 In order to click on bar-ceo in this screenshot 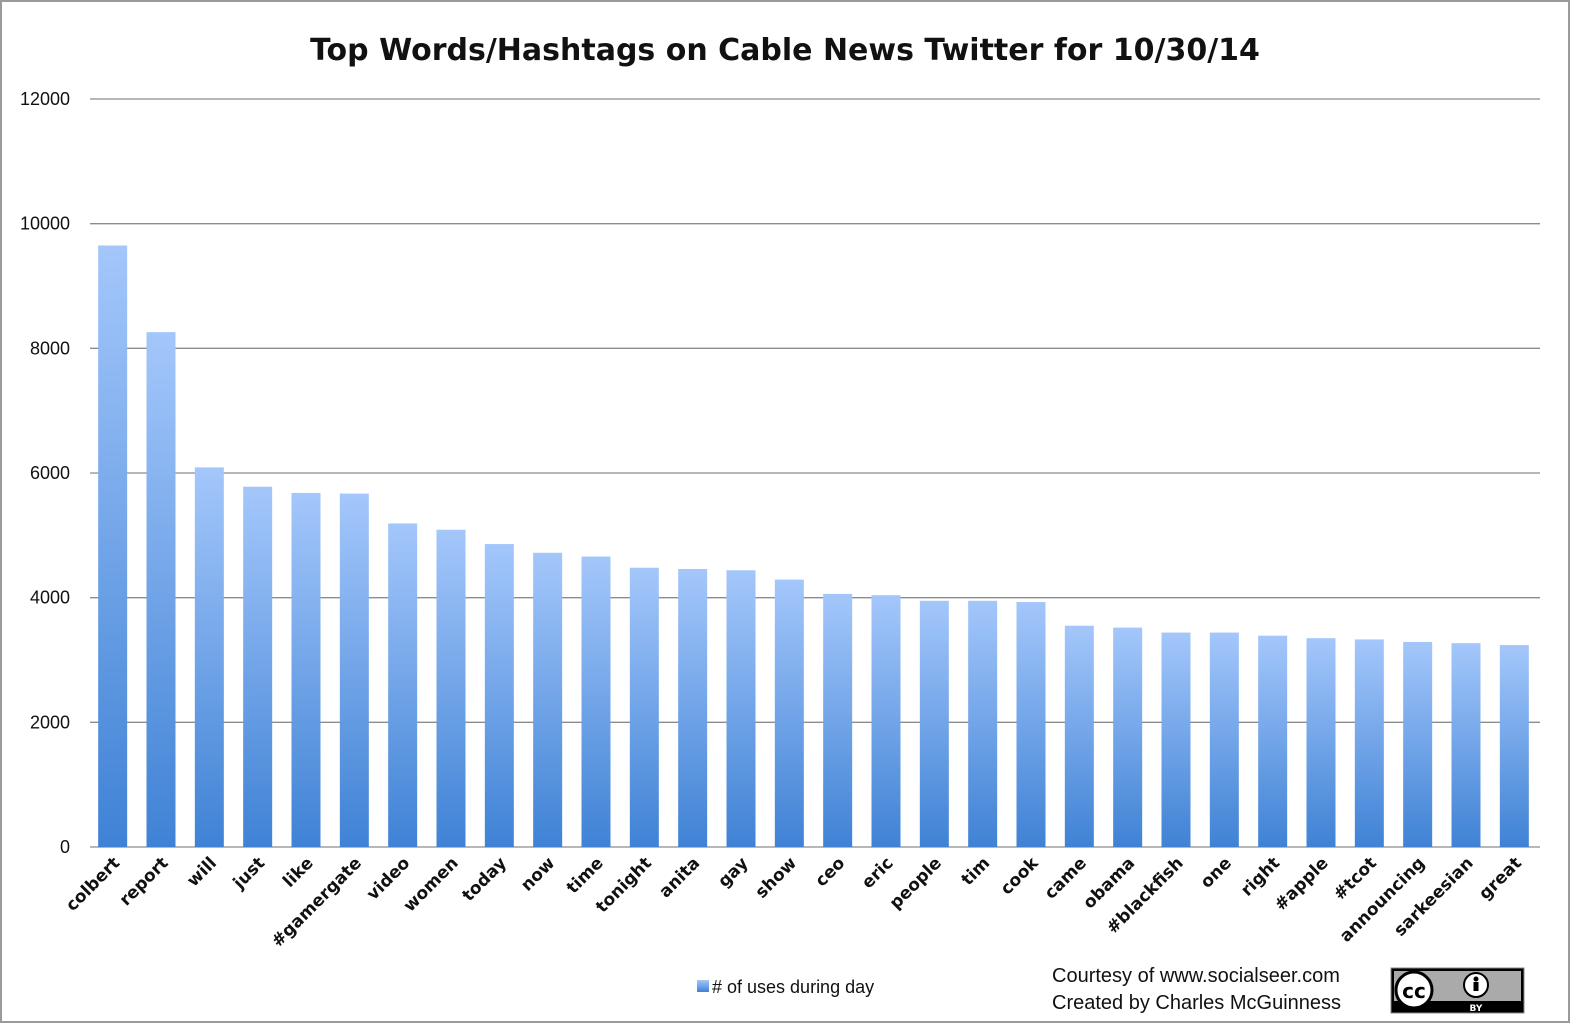, I will do `click(838, 720)`.